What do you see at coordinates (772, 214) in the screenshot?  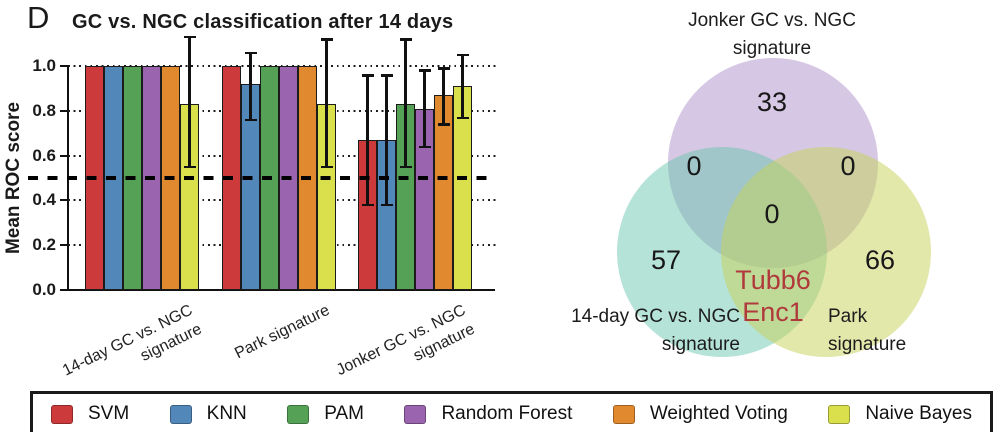 I see `venn-count-all-three: 0` at bounding box center [772, 214].